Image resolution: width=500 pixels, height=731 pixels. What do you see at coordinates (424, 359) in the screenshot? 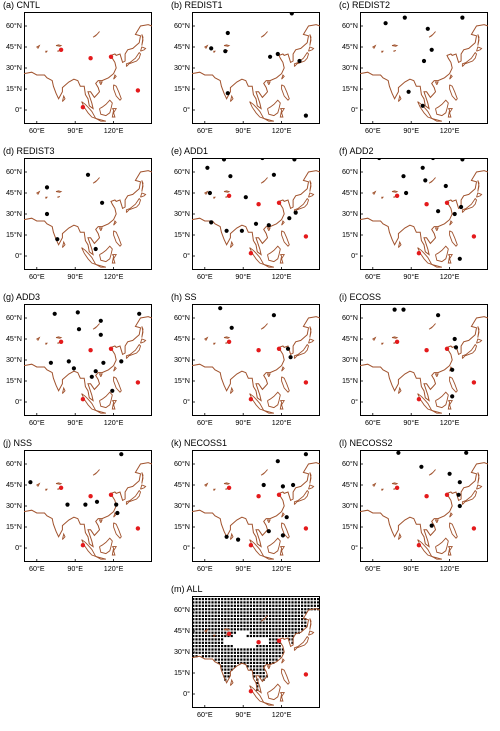
I see `coastline` at bounding box center [424, 359].